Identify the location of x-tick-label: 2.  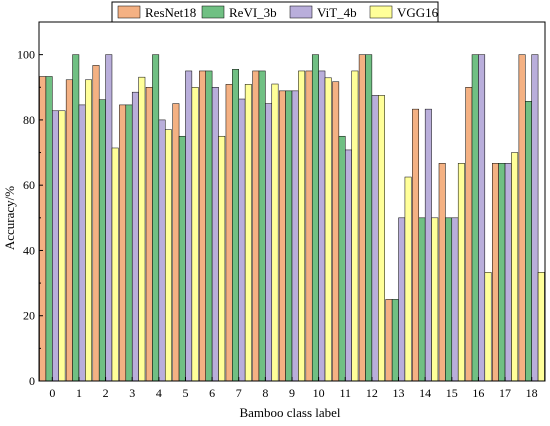
(106, 393).